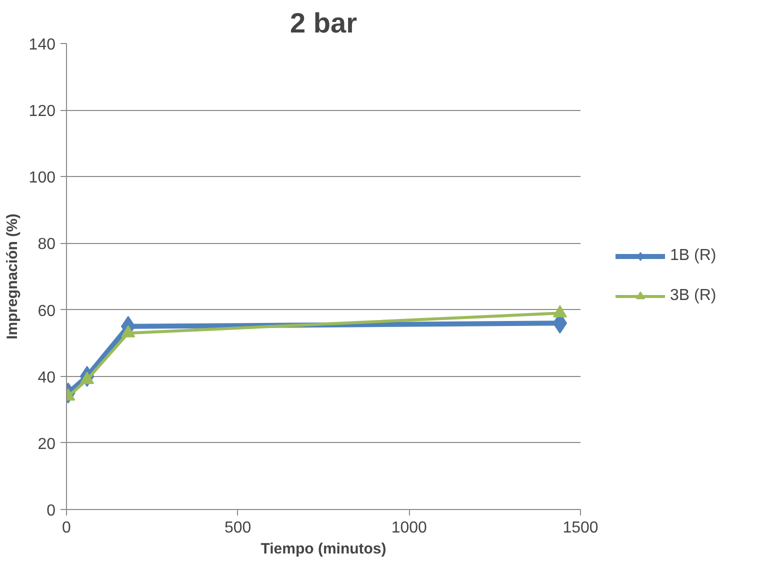 Image resolution: width=783 pixels, height=571 pixels. What do you see at coordinates (47, 311) in the screenshot?
I see `y-tick-label: 60` at bounding box center [47, 311].